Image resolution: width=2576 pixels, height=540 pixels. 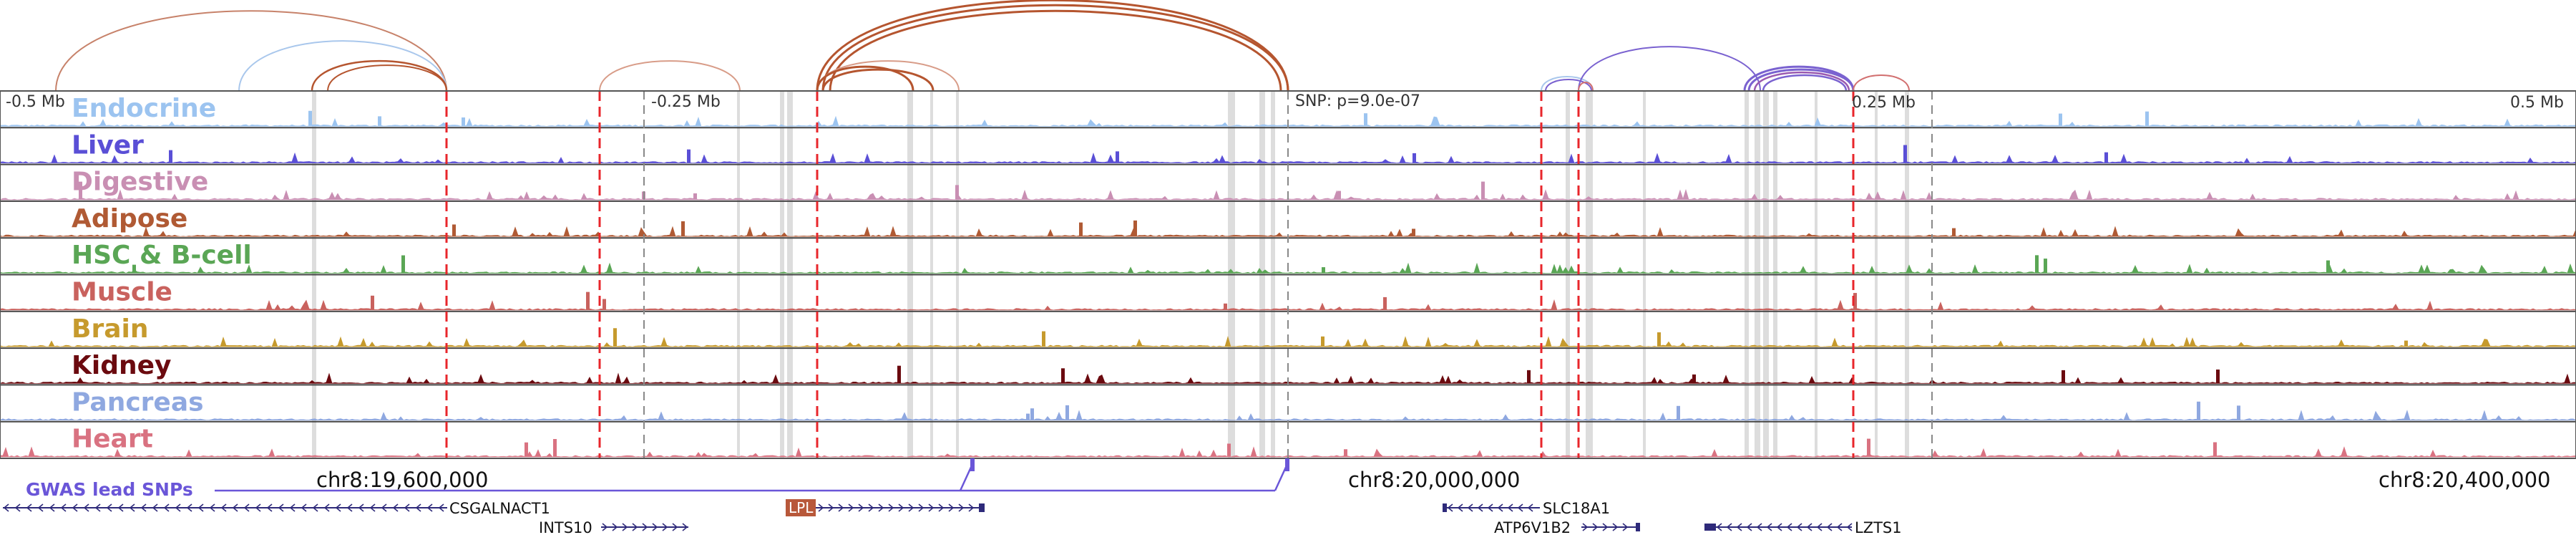 What do you see at coordinates (144, 108) in the screenshot?
I see `track-label: Endocrine` at bounding box center [144, 108].